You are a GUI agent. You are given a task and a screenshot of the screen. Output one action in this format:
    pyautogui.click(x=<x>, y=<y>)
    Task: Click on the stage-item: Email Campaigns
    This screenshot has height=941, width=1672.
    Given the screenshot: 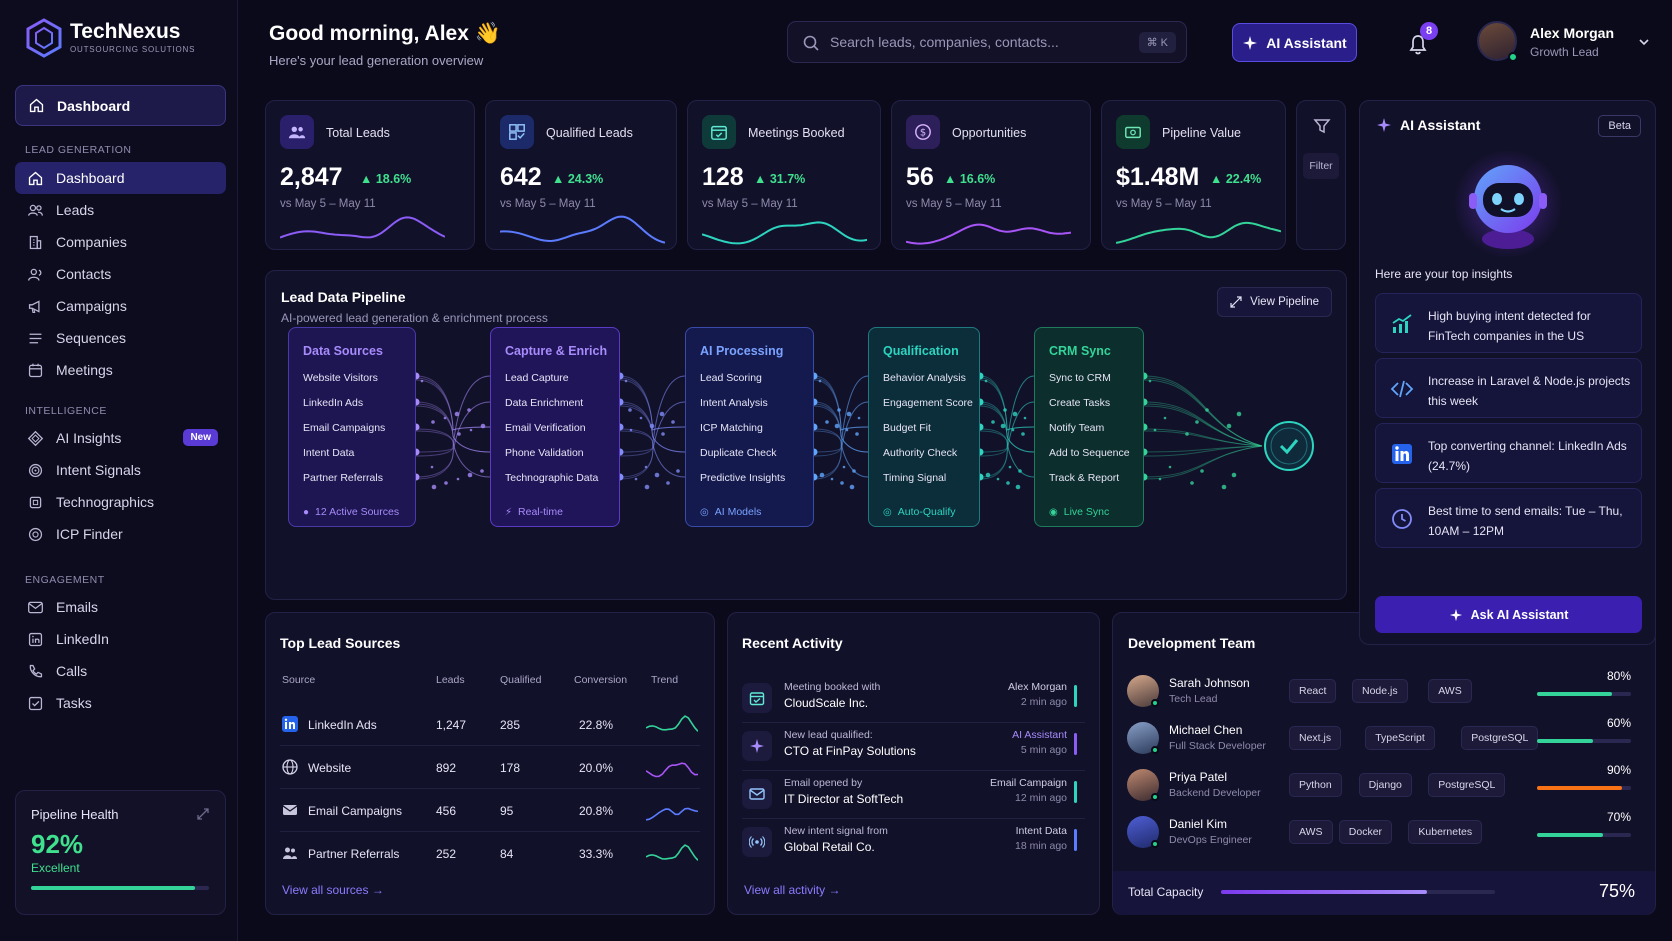 What is the action you would take?
    pyautogui.click(x=344, y=428)
    